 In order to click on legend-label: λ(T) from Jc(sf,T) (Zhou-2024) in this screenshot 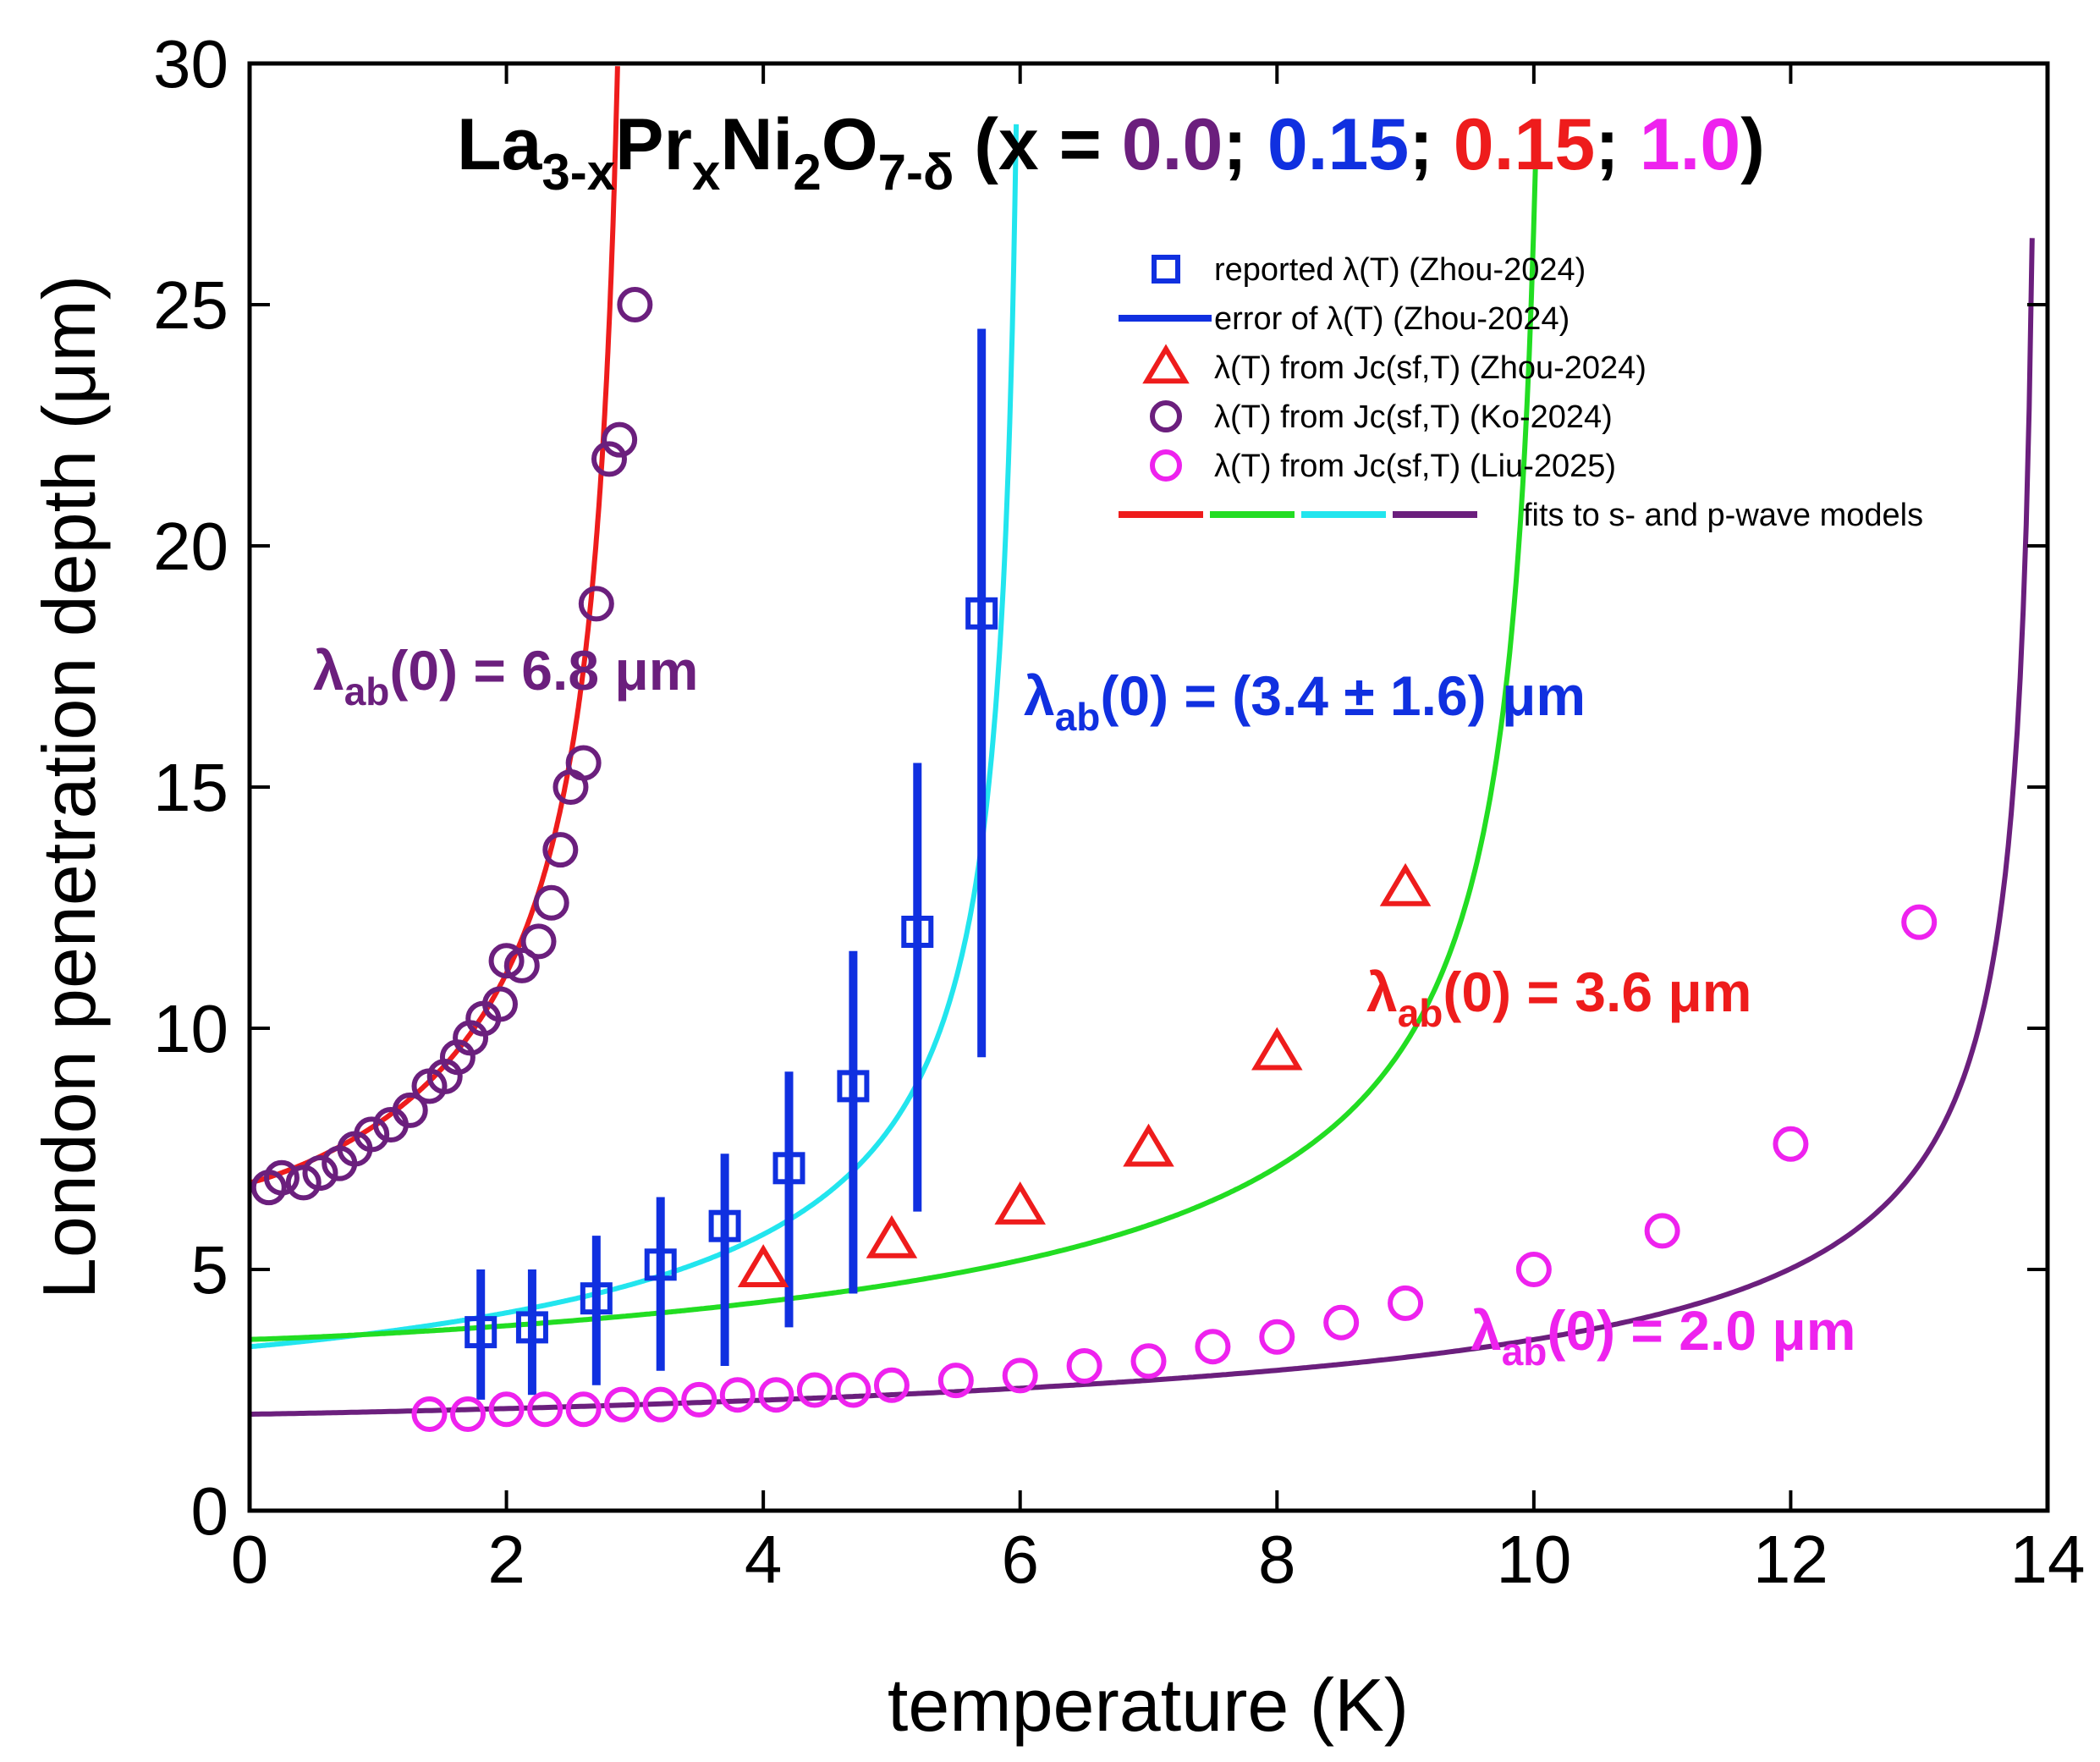, I will do `click(1430, 368)`.